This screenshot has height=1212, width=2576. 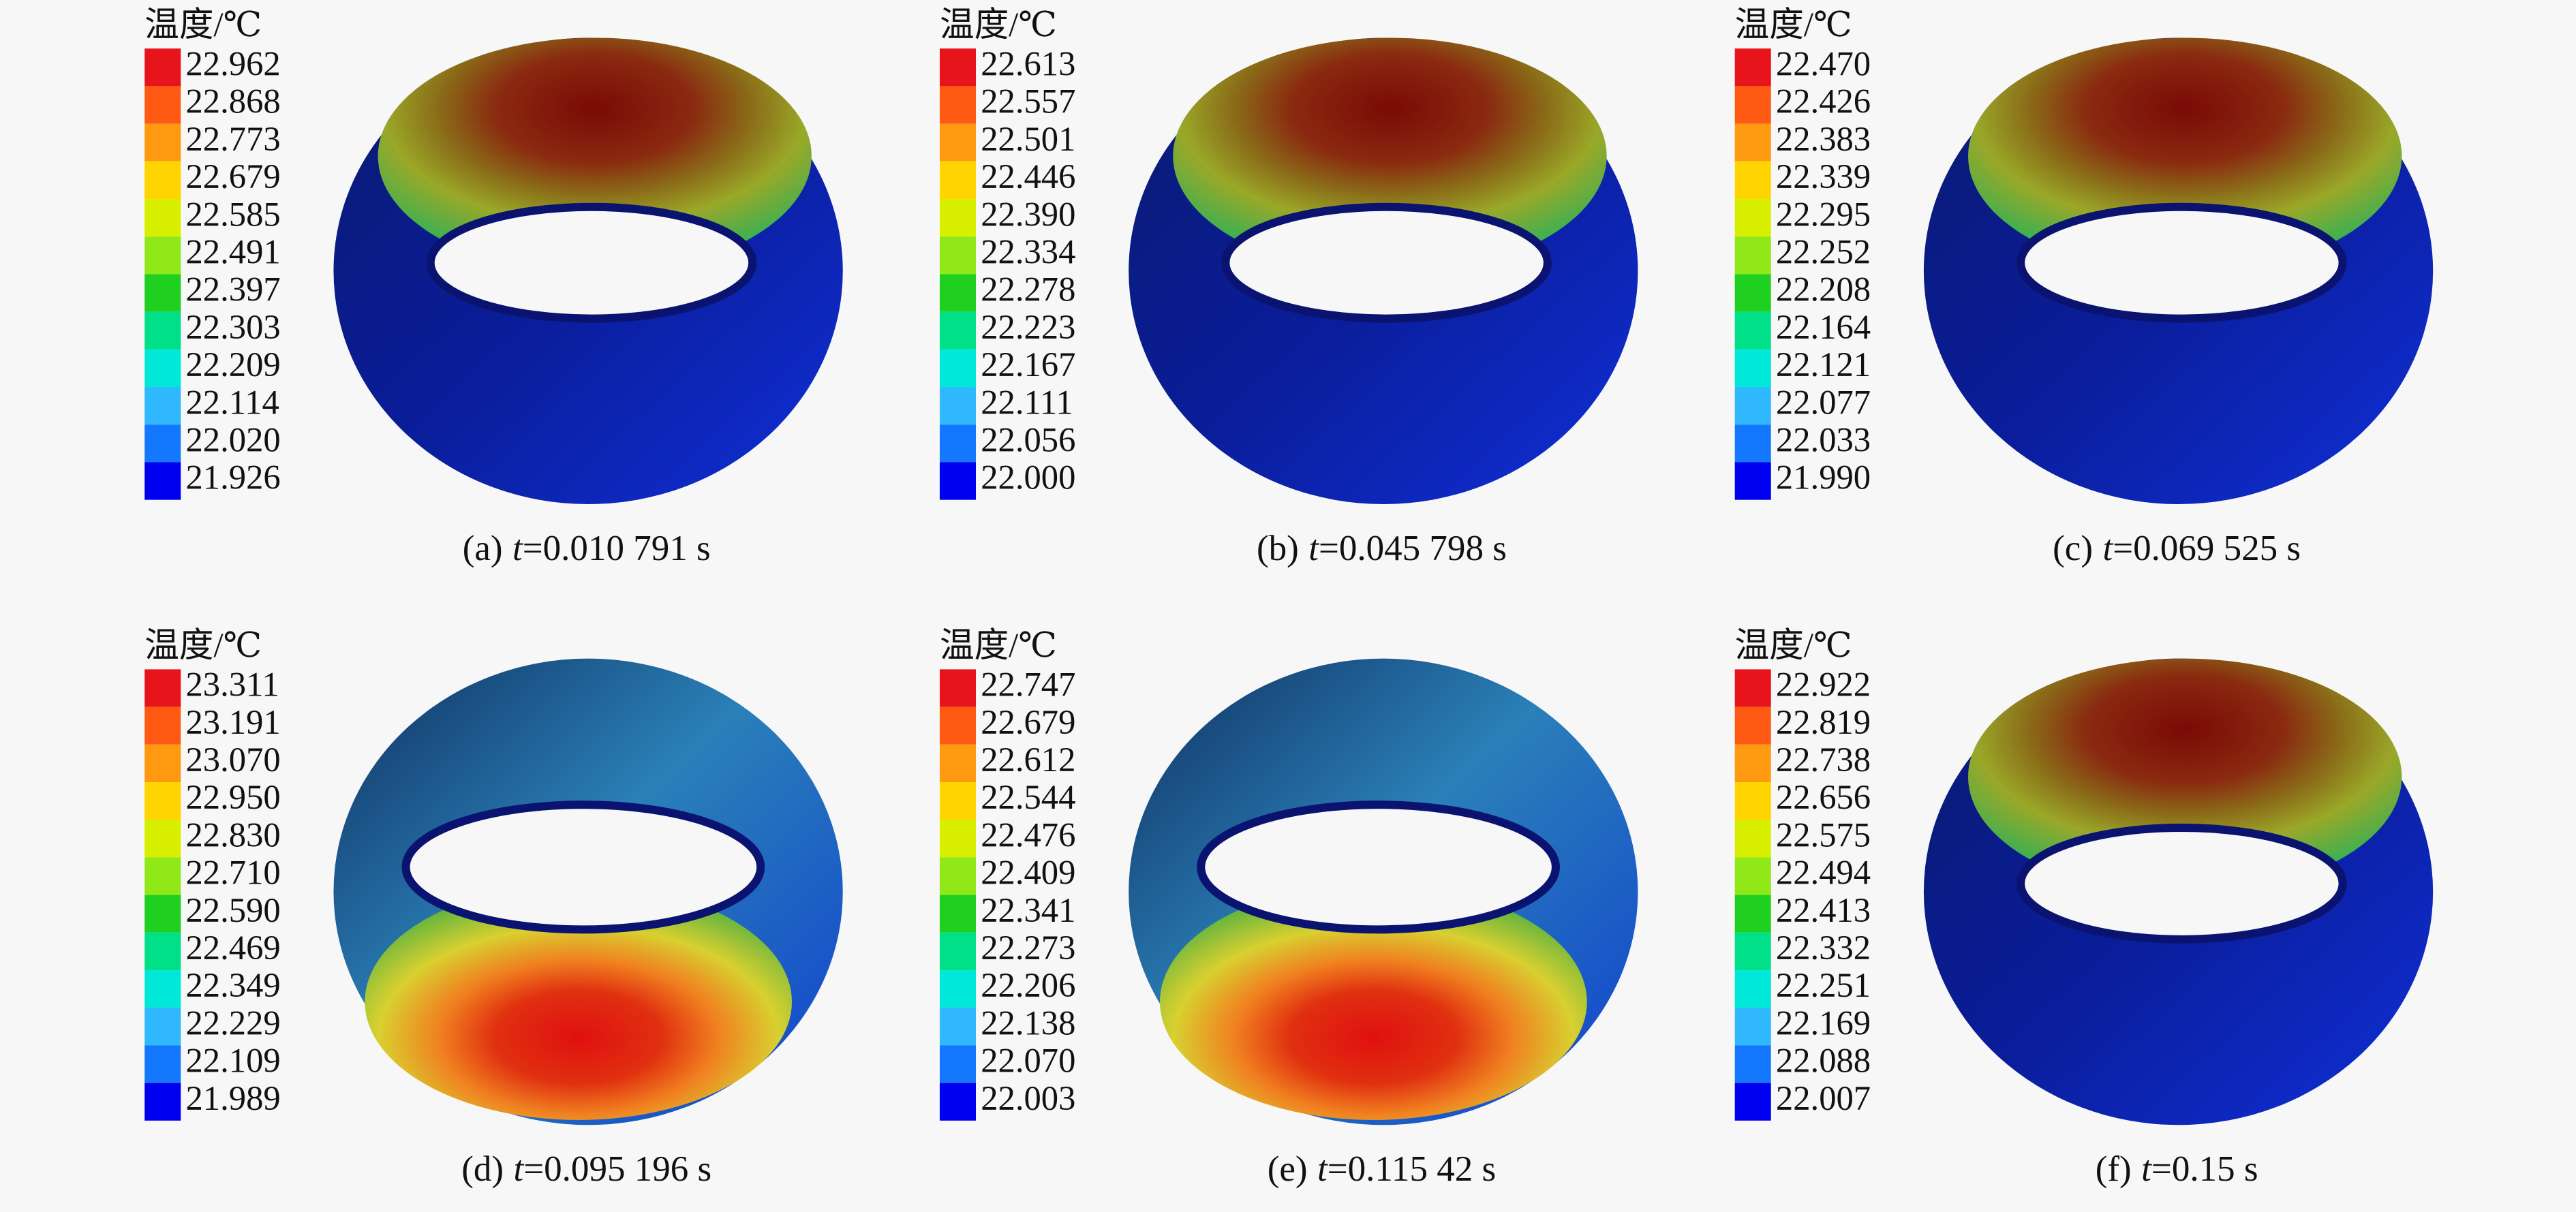 I want to click on legend-label: 22.383, so click(x=1823, y=139).